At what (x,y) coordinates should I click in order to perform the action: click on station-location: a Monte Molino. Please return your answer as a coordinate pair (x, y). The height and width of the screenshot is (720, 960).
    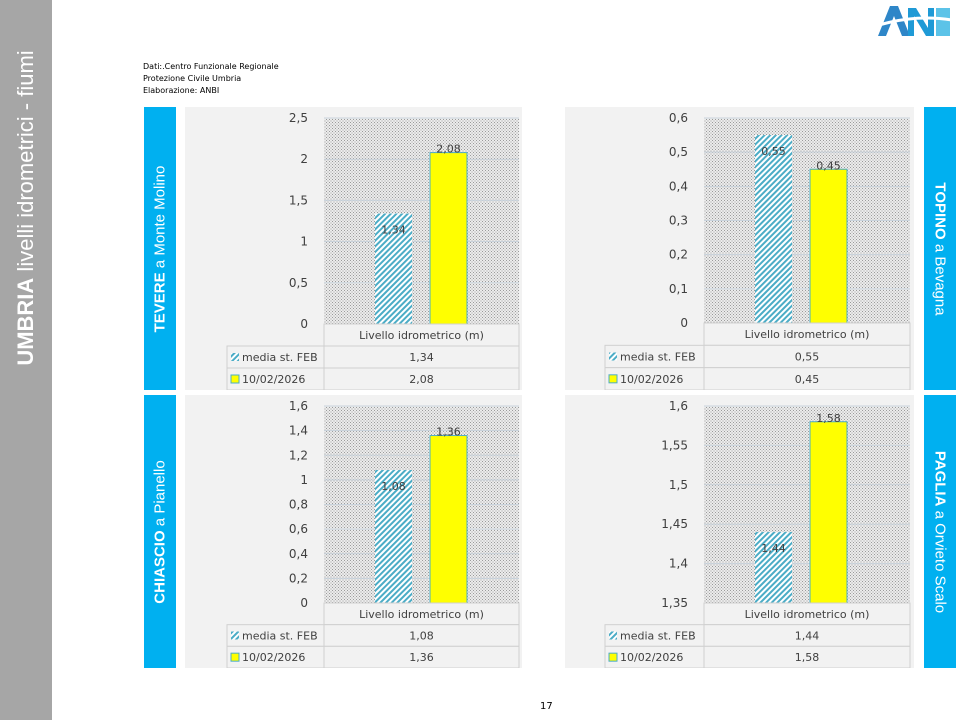
    Looking at the image, I should click on (160, 218).